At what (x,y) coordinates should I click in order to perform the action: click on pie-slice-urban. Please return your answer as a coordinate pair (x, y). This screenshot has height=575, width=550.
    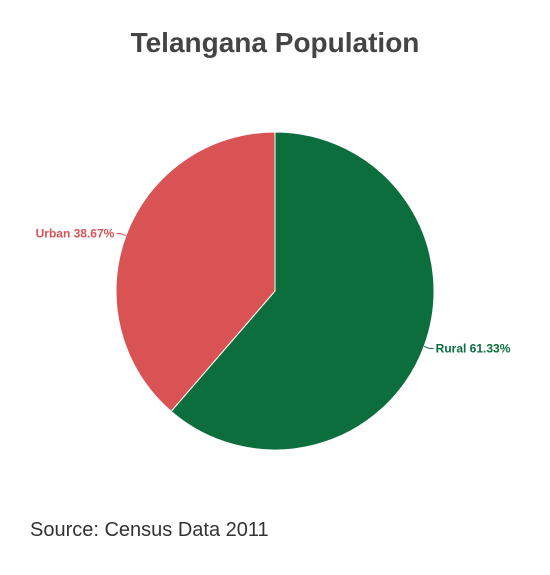
    Looking at the image, I should click on (195, 272).